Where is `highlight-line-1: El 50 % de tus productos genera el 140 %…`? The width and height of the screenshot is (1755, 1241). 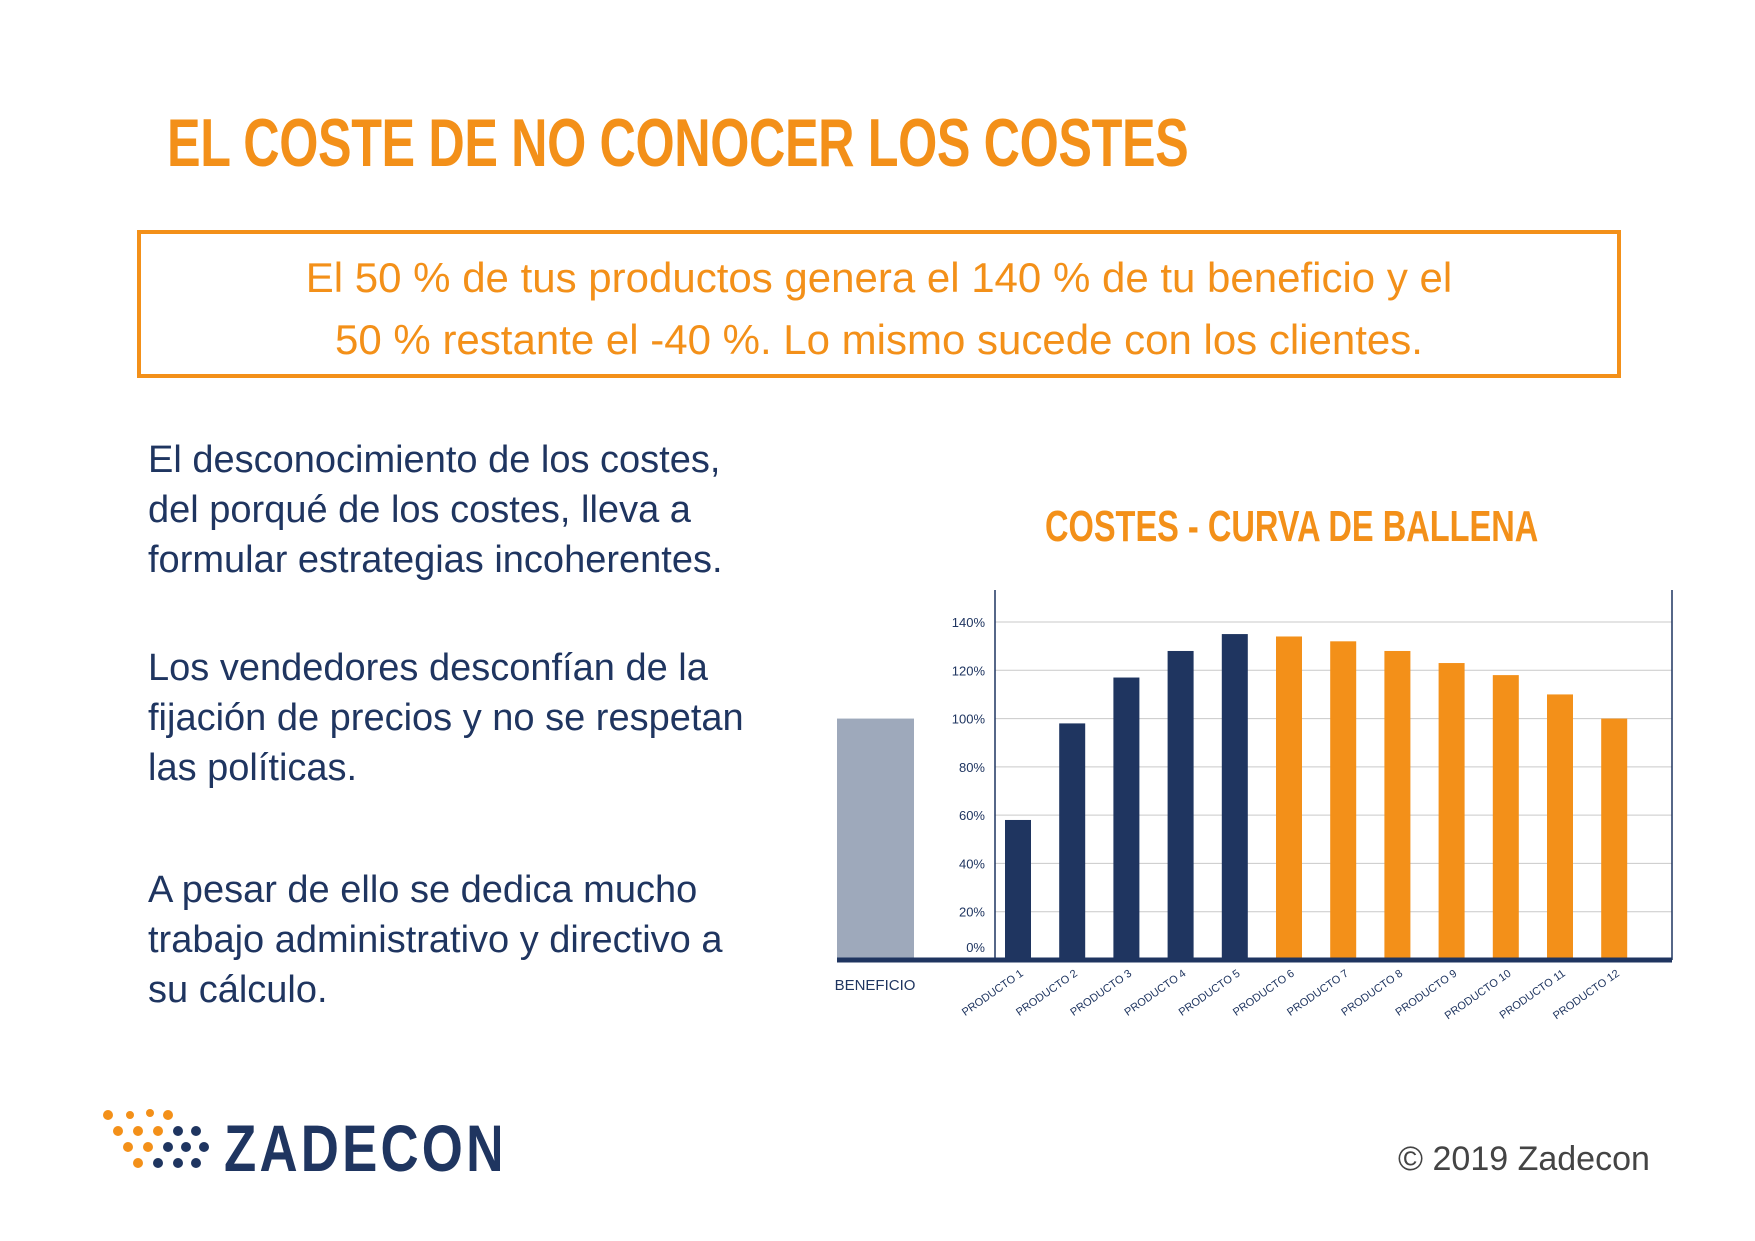
highlight-line-1: El 50 % de tus productos genera el 140 %… is located at coordinates (879, 277).